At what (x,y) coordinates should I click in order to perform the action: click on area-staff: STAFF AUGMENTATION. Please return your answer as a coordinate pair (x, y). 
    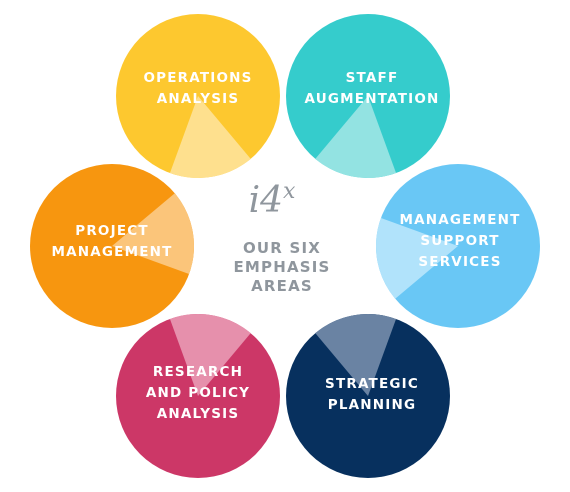
    Looking at the image, I should click on (368, 96).